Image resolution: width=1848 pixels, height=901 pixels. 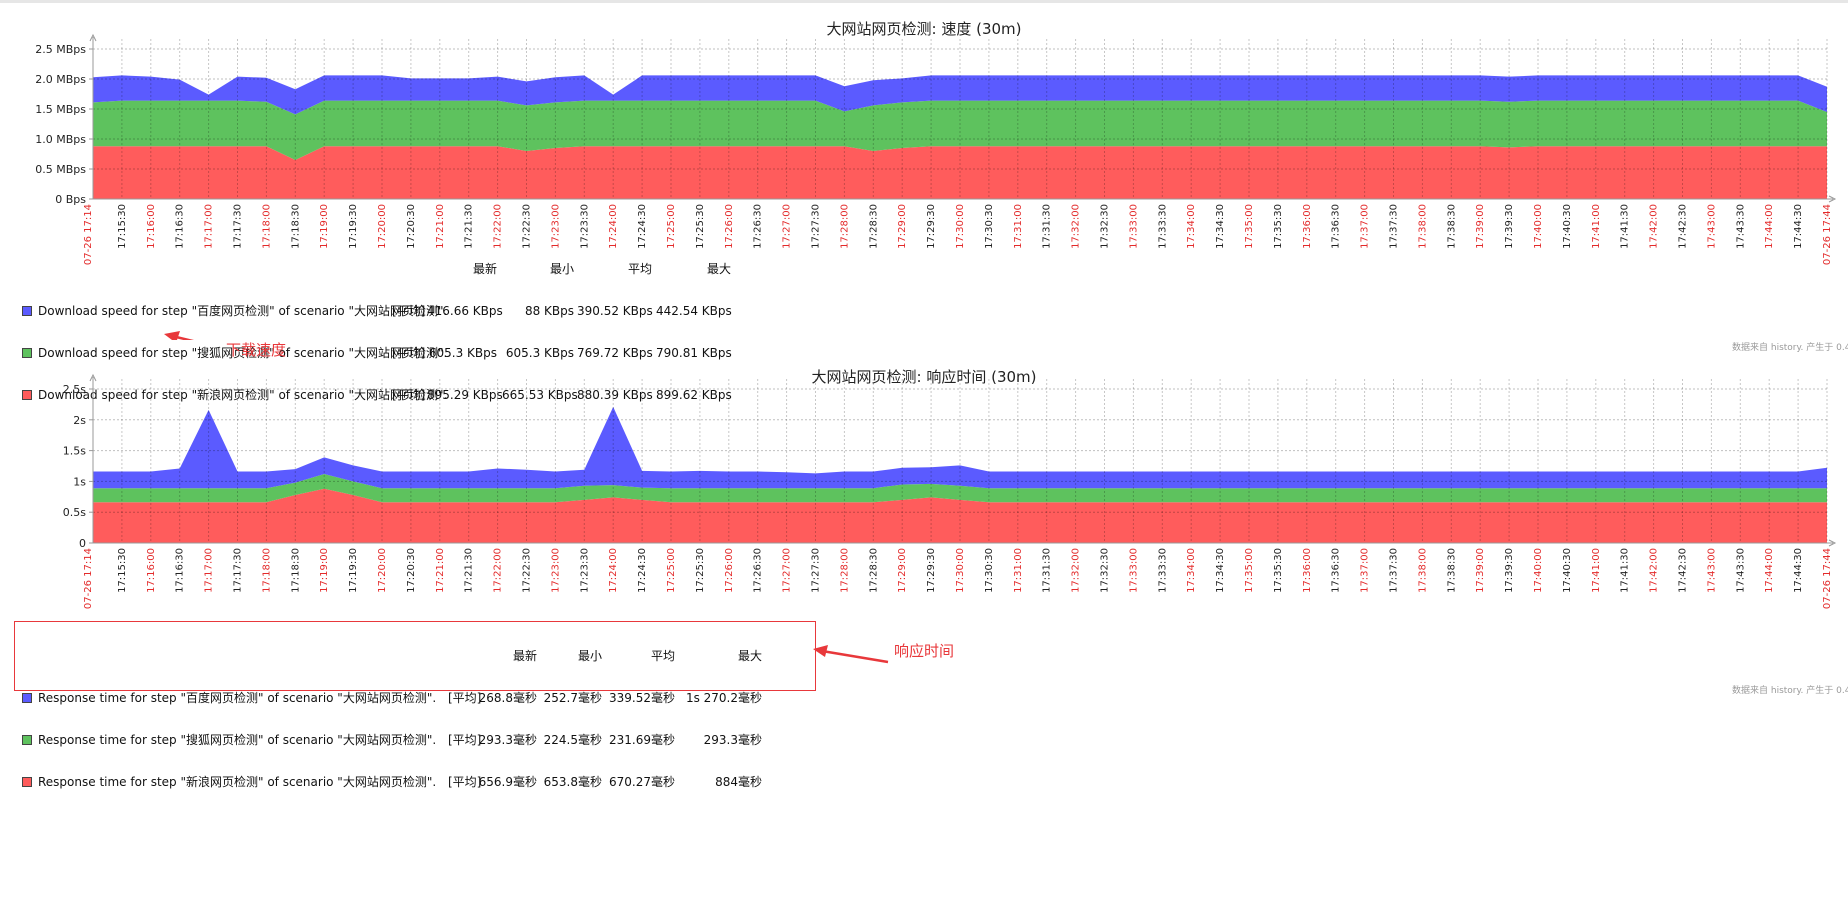 What do you see at coordinates (392, 656) in the screenshot?
I see `legend-header-row: 最新 最小 平均 最大` at bounding box center [392, 656].